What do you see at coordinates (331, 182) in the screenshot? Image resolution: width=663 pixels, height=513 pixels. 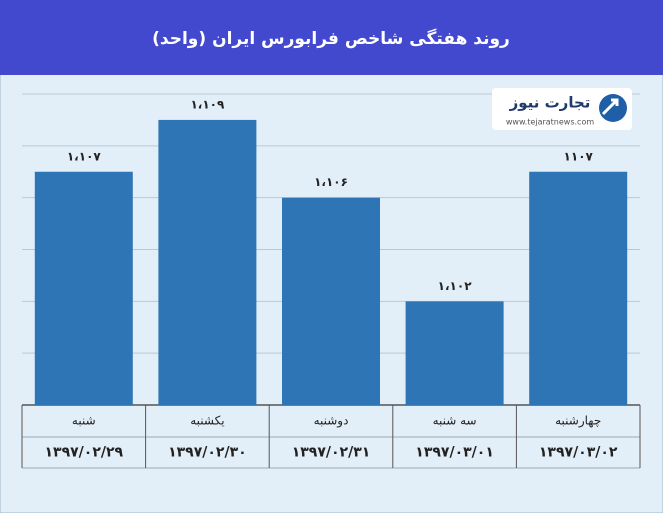 I see `value-label: ۱،۱۰۶` at bounding box center [331, 182].